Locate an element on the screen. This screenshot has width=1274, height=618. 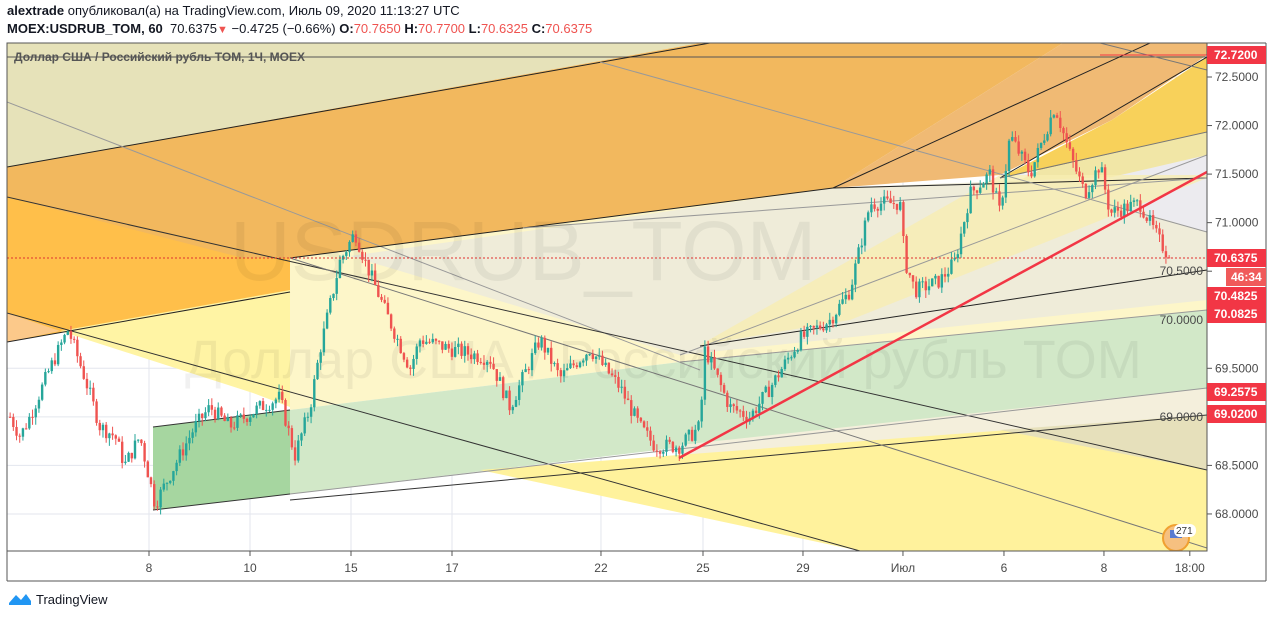
zone-khaki-bottom is located at coordinates (1103, 442).